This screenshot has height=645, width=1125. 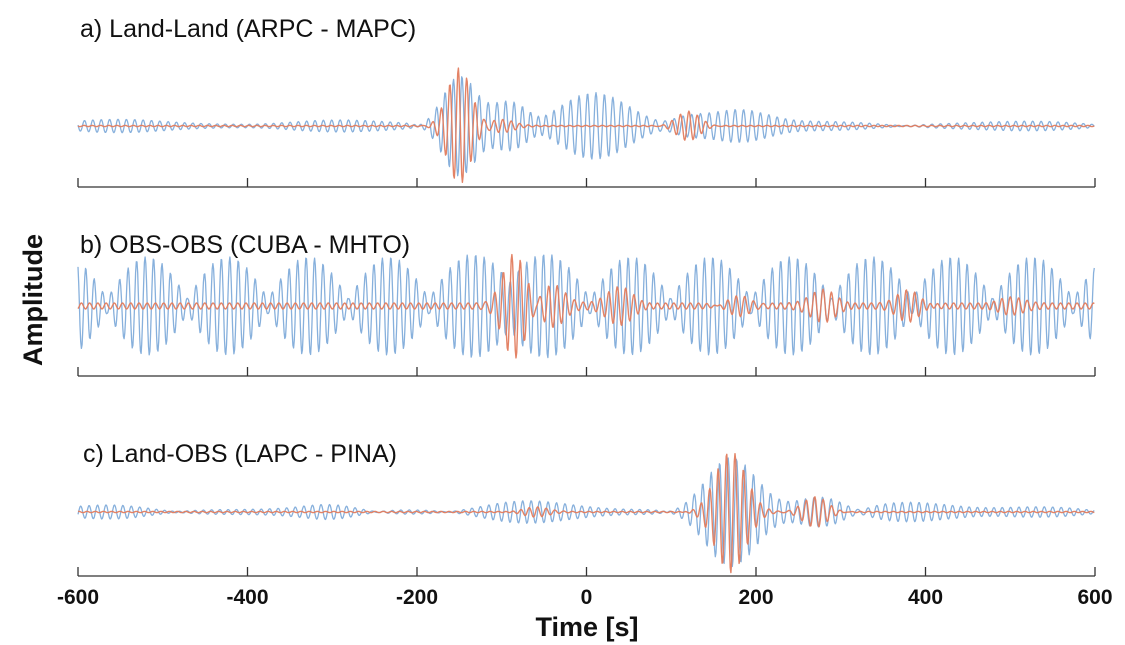 I want to click on x-tick-label: -200, so click(x=417, y=597).